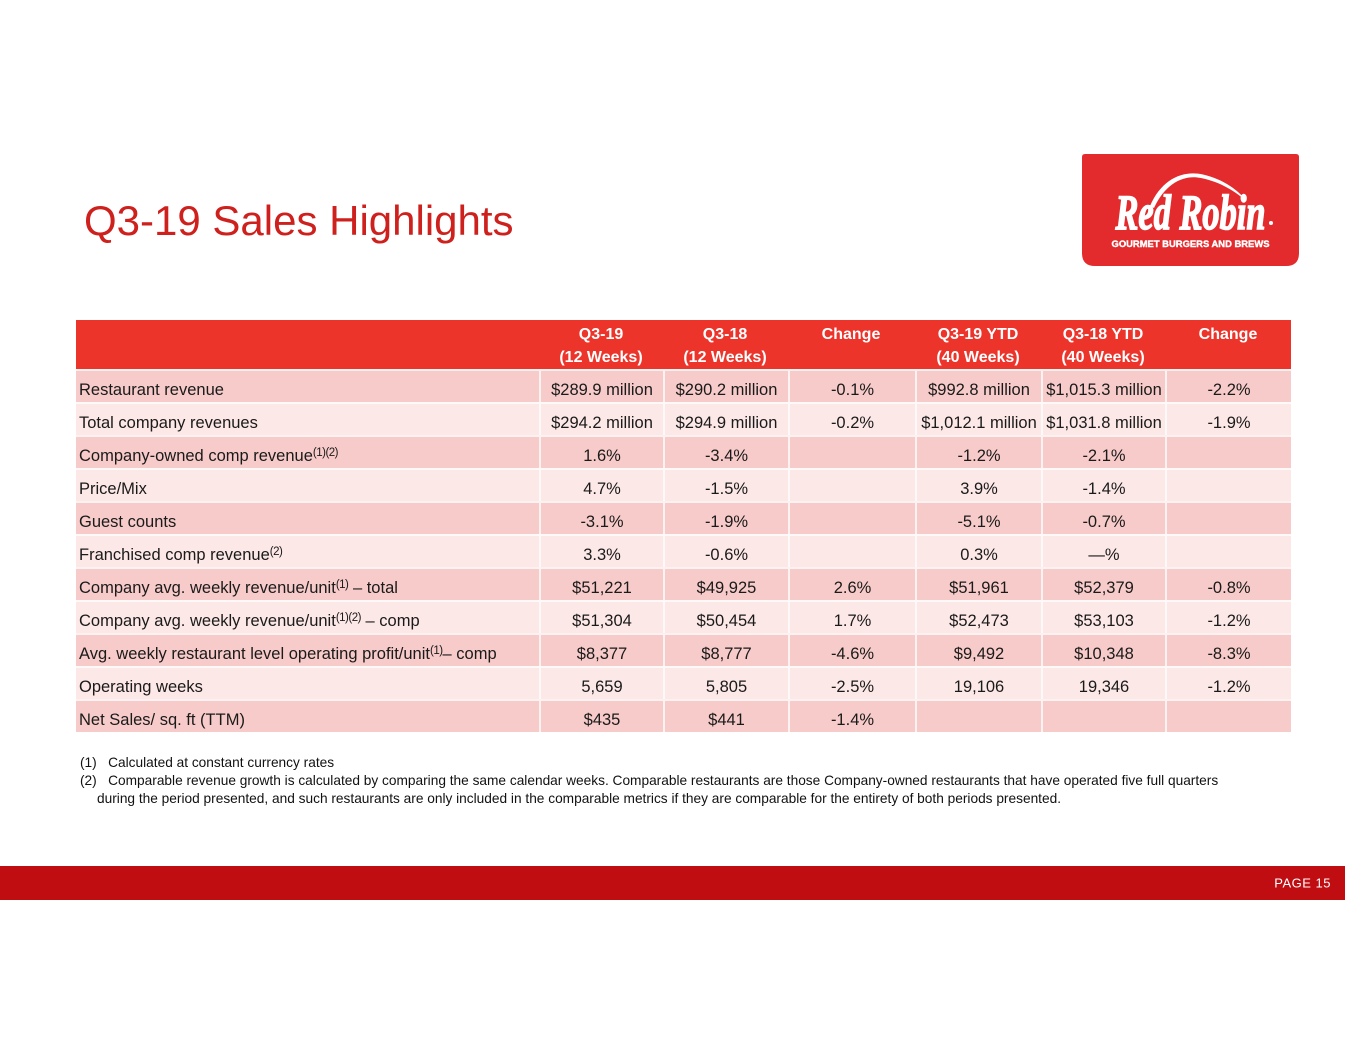 Image resolution: width=1365 pixels, height=1055 pixels. What do you see at coordinates (1191, 244) in the screenshot?
I see `svg-text: GOURMET BURGERS AND BREWS` at bounding box center [1191, 244].